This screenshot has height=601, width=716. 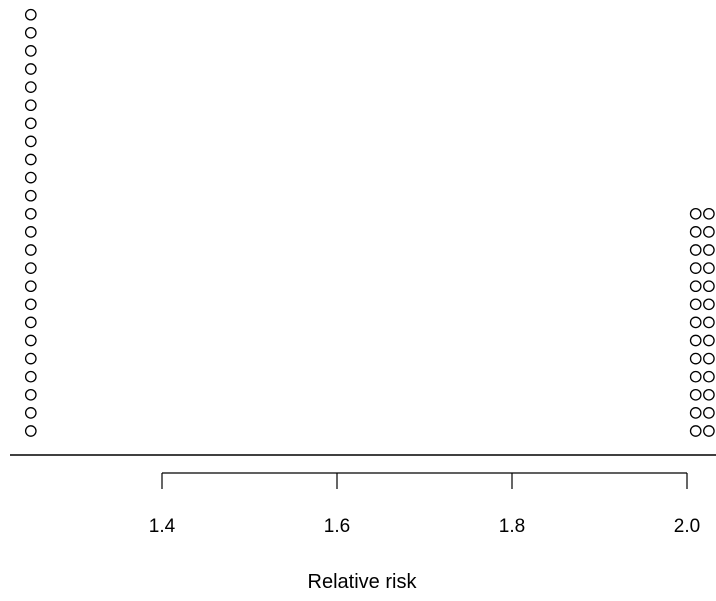 I want to click on x-axis-title: Relative risk, so click(x=363, y=582).